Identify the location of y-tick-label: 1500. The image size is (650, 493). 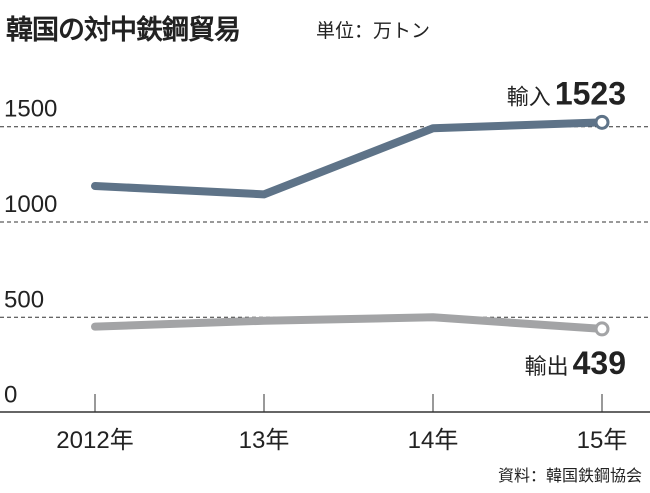
(30, 109).